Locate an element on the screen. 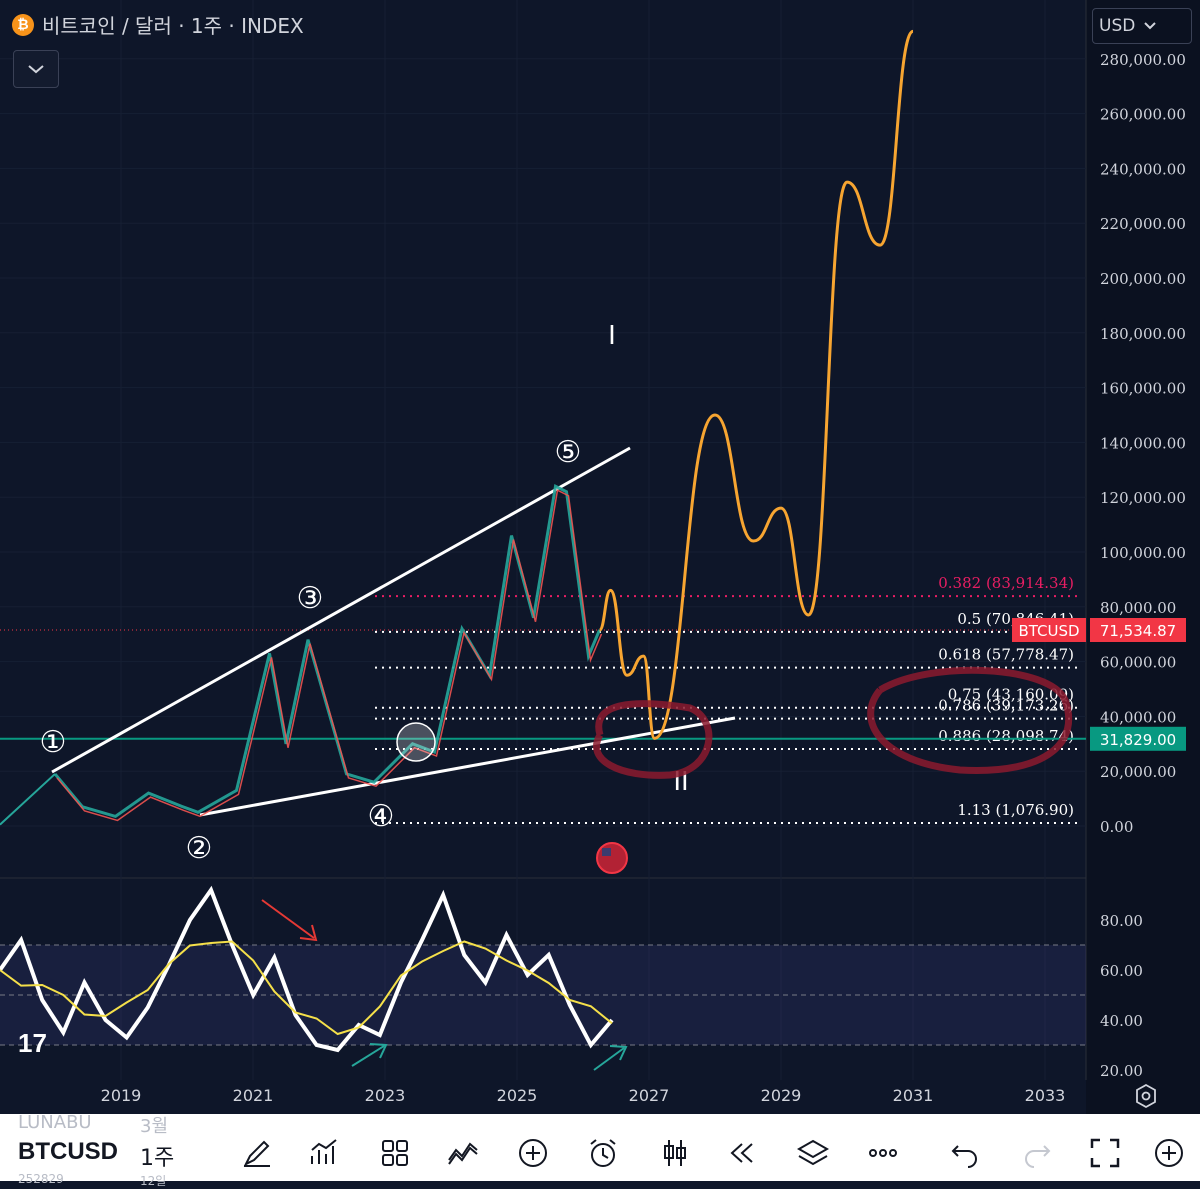  draw-pen-icon is located at coordinates (257, 1153).